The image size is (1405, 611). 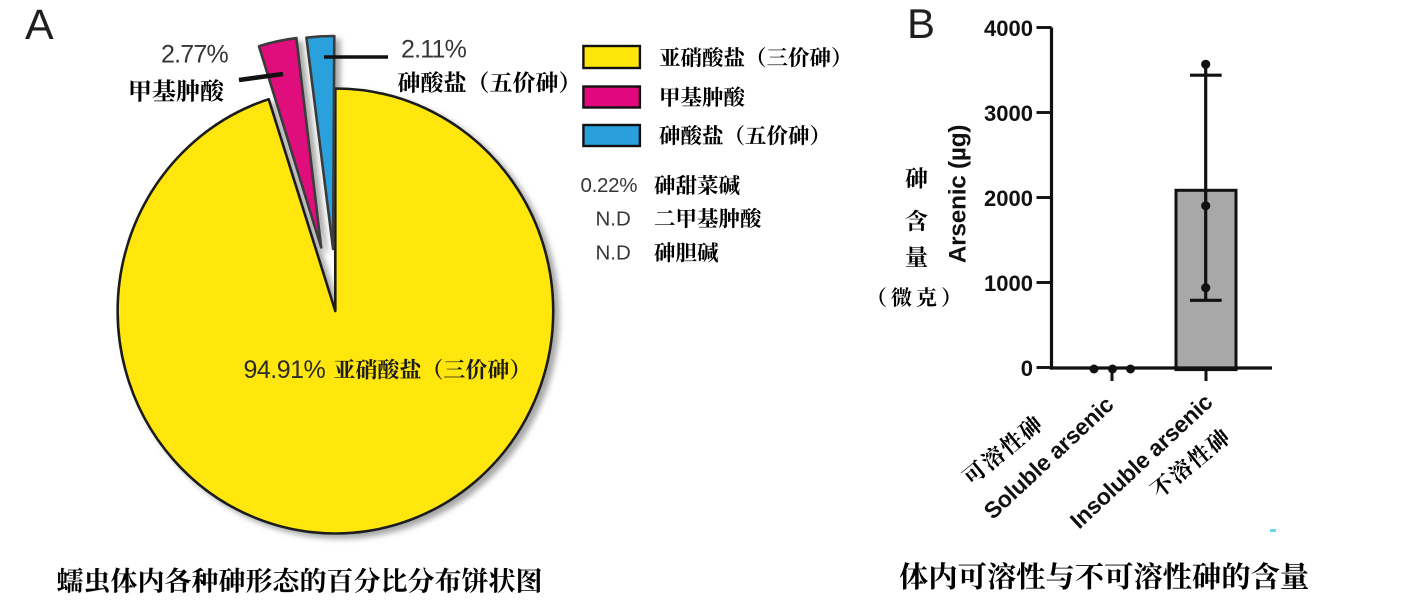 What do you see at coordinates (609, 185) in the screenshot?
I see `svg-text: 0.22%` at bounding box center [609, 185].